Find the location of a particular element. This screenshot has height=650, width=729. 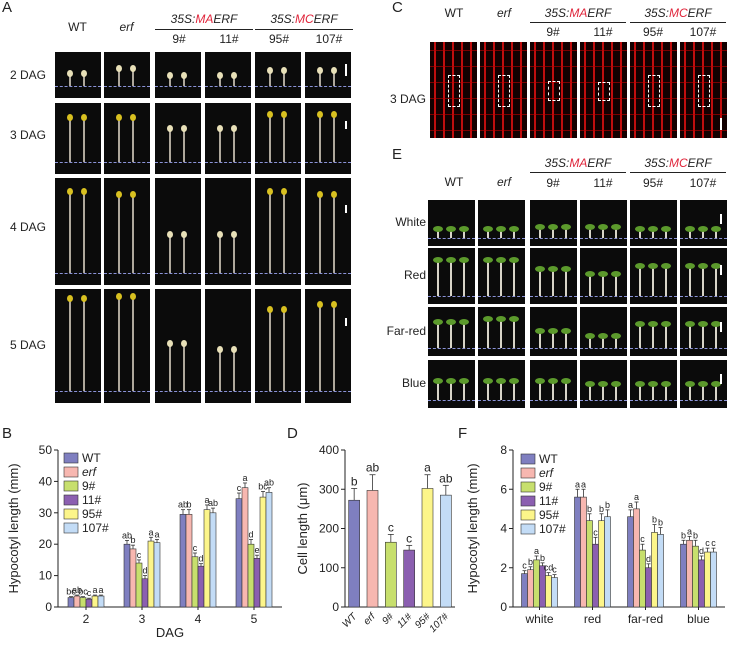

x-tick-label: 3 is located at coordinates (142, 619).